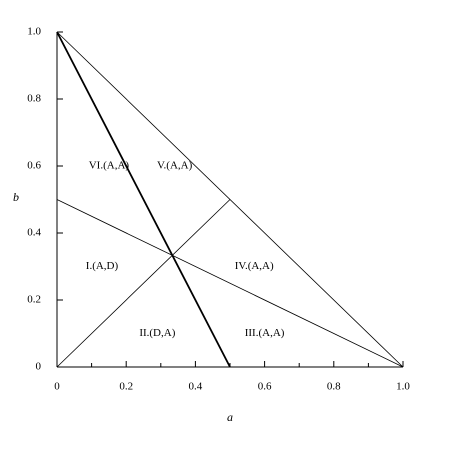 This screenshot has width=453, height=453. What do you see at coordinates (109, 166) in the screenshot?
I see `region-label: VI.(A,A)` at bounding box center [109, 166].